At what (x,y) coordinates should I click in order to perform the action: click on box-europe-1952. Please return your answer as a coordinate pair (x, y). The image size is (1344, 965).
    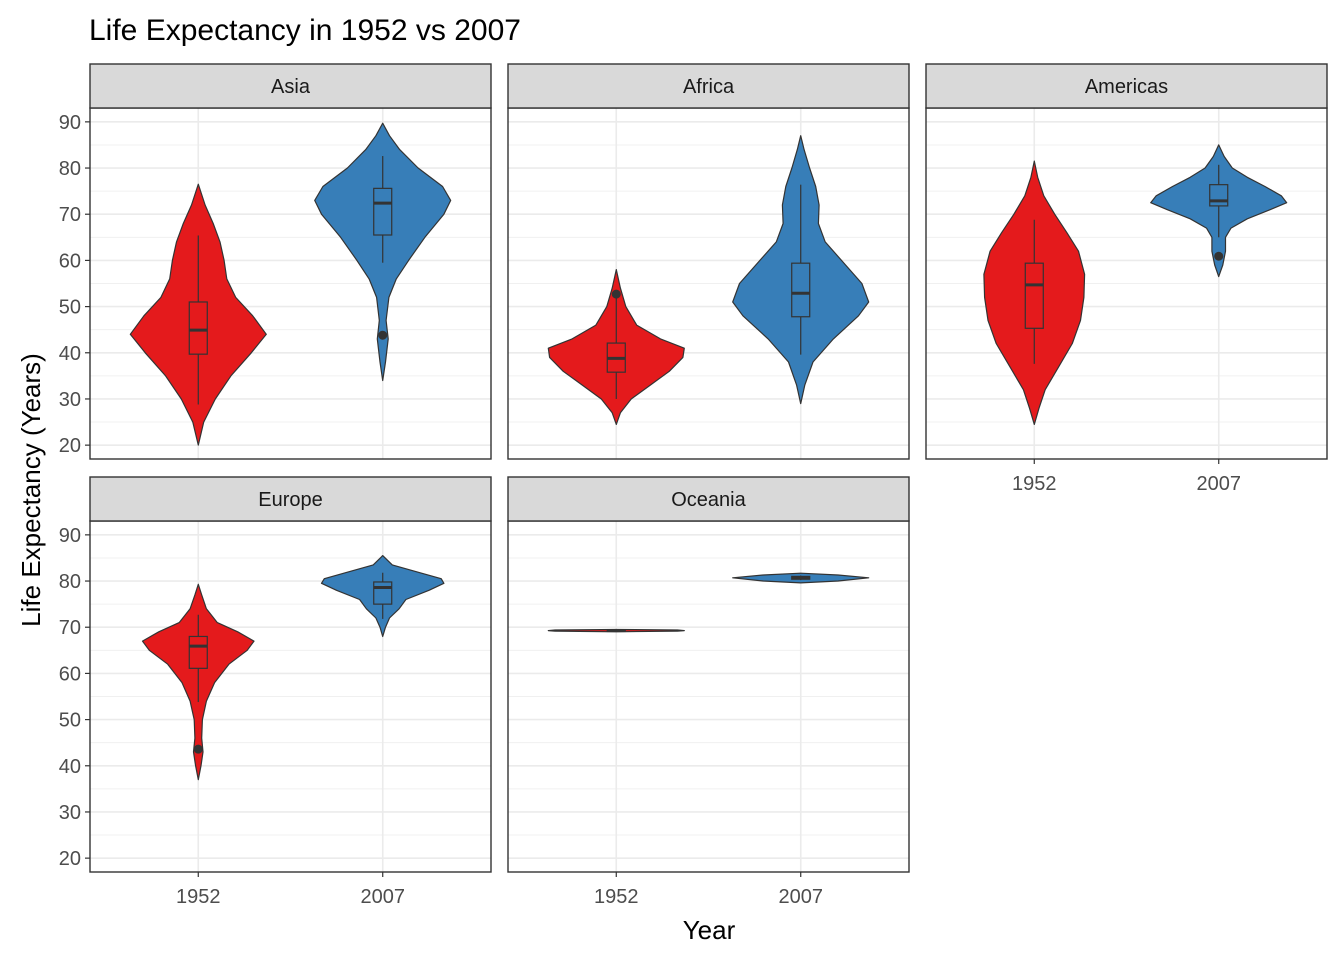
    Looking at the image, I should click on (198, 652).